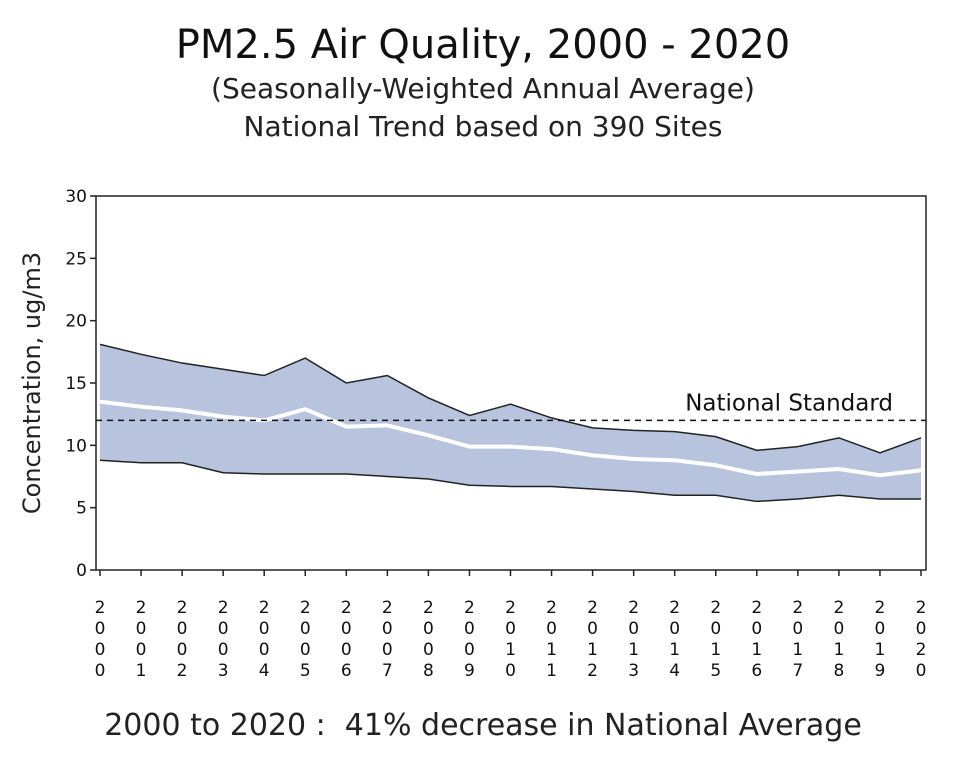 The width and height of the screenshot is (966, 772). Describe the element at coordinates (483, 126) in the screenshot. I see `chart-subtitle-sites: National Trend based on 390 Sites` at that location.